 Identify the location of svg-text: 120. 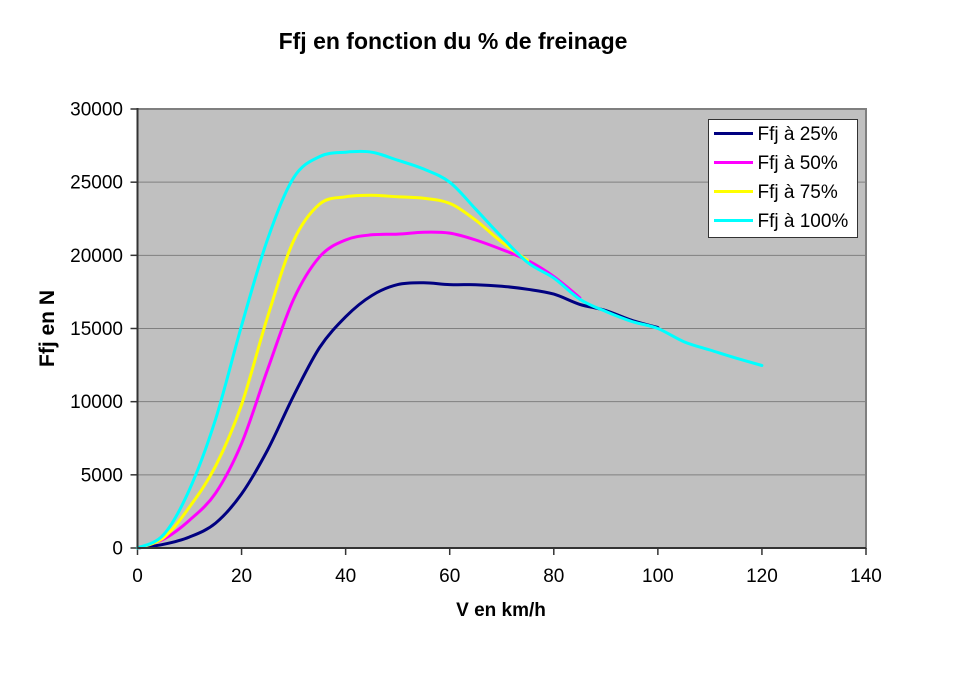
(762, 576).